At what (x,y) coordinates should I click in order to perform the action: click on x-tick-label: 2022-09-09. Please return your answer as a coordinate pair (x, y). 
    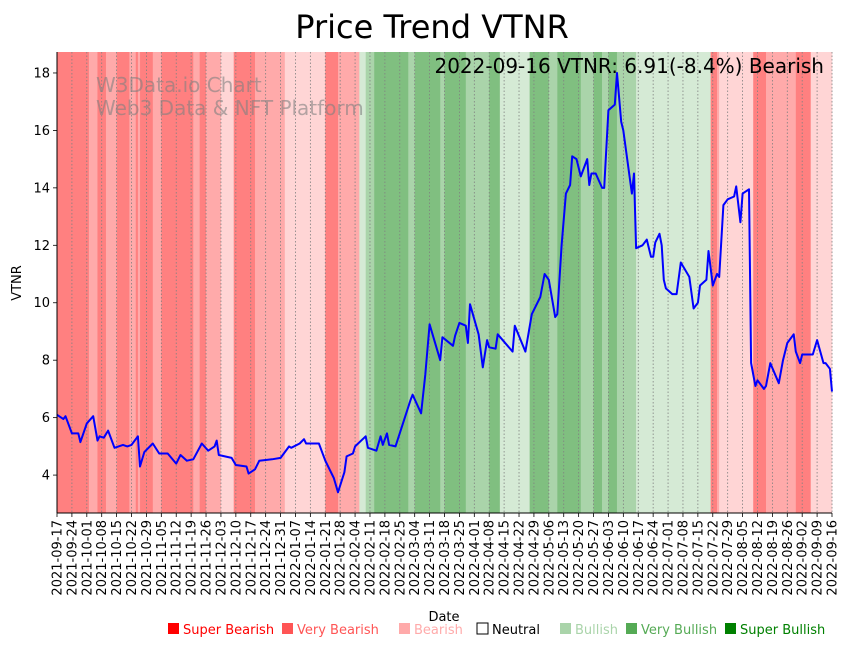
    Looking at the image, I should click on (818, 558).